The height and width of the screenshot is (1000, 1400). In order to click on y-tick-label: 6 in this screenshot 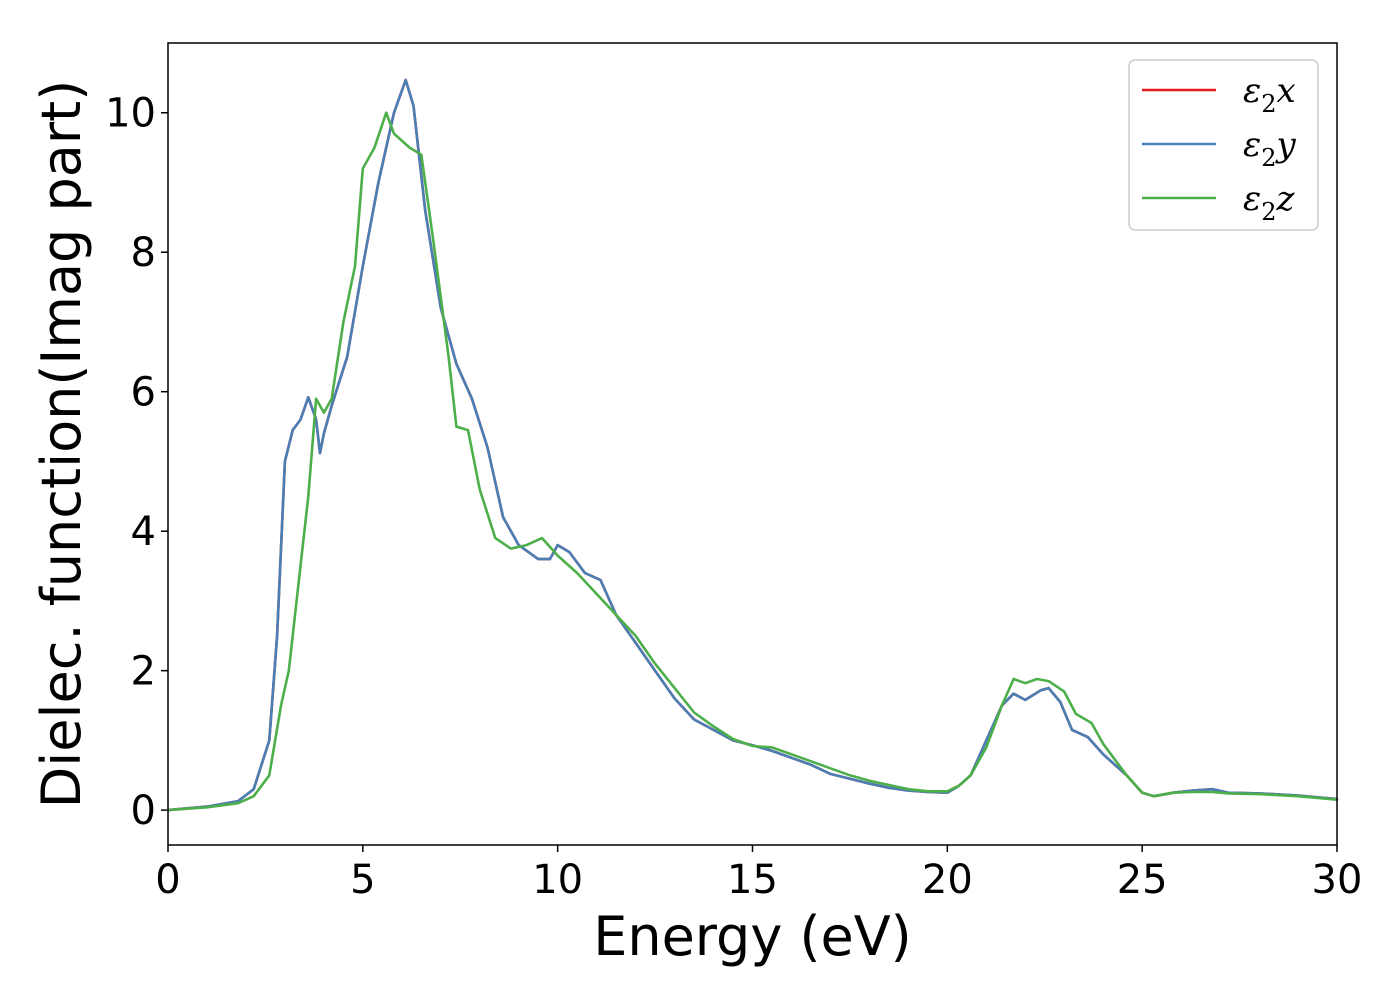, I will do `click(143, 393)`.